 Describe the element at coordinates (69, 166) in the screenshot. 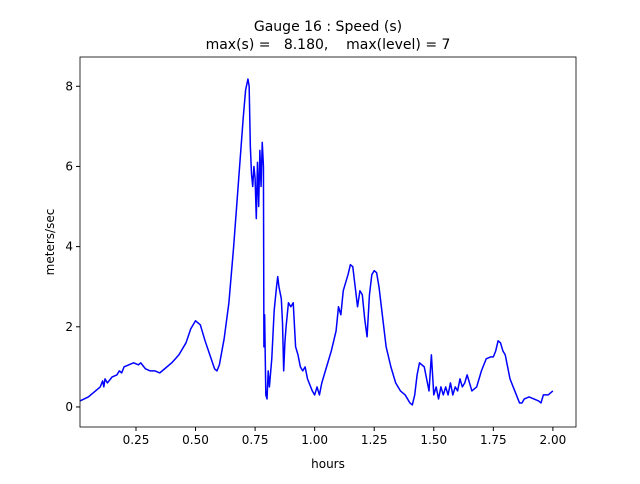

I see `y-tick-label: 6` at that location.